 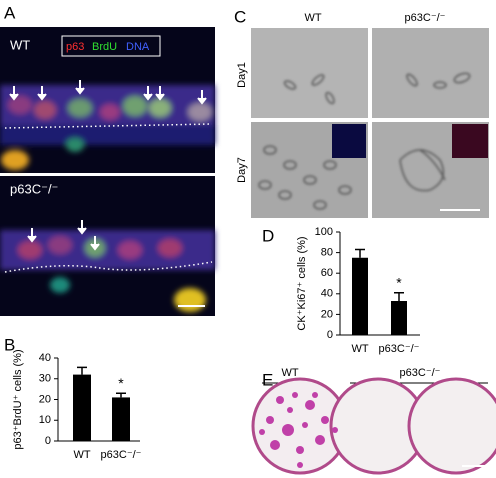 What do you see at coordinates (420, 373) in the screenshot?
I see `group-label: p63C⁻/⁻` at bounding box center [420, 373].